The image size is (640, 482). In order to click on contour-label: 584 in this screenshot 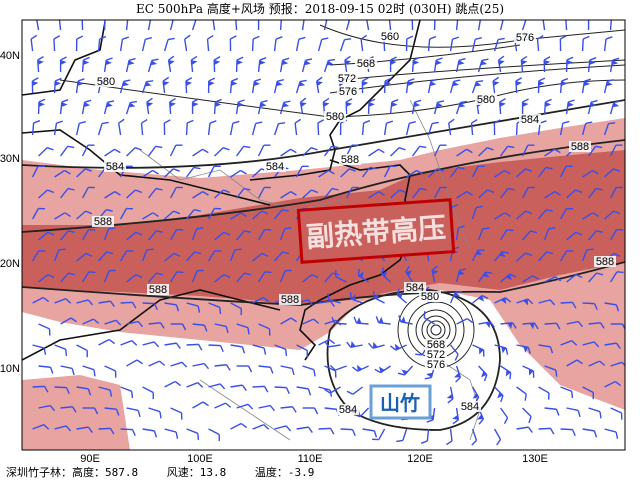, I will do `click(348, 410)`.